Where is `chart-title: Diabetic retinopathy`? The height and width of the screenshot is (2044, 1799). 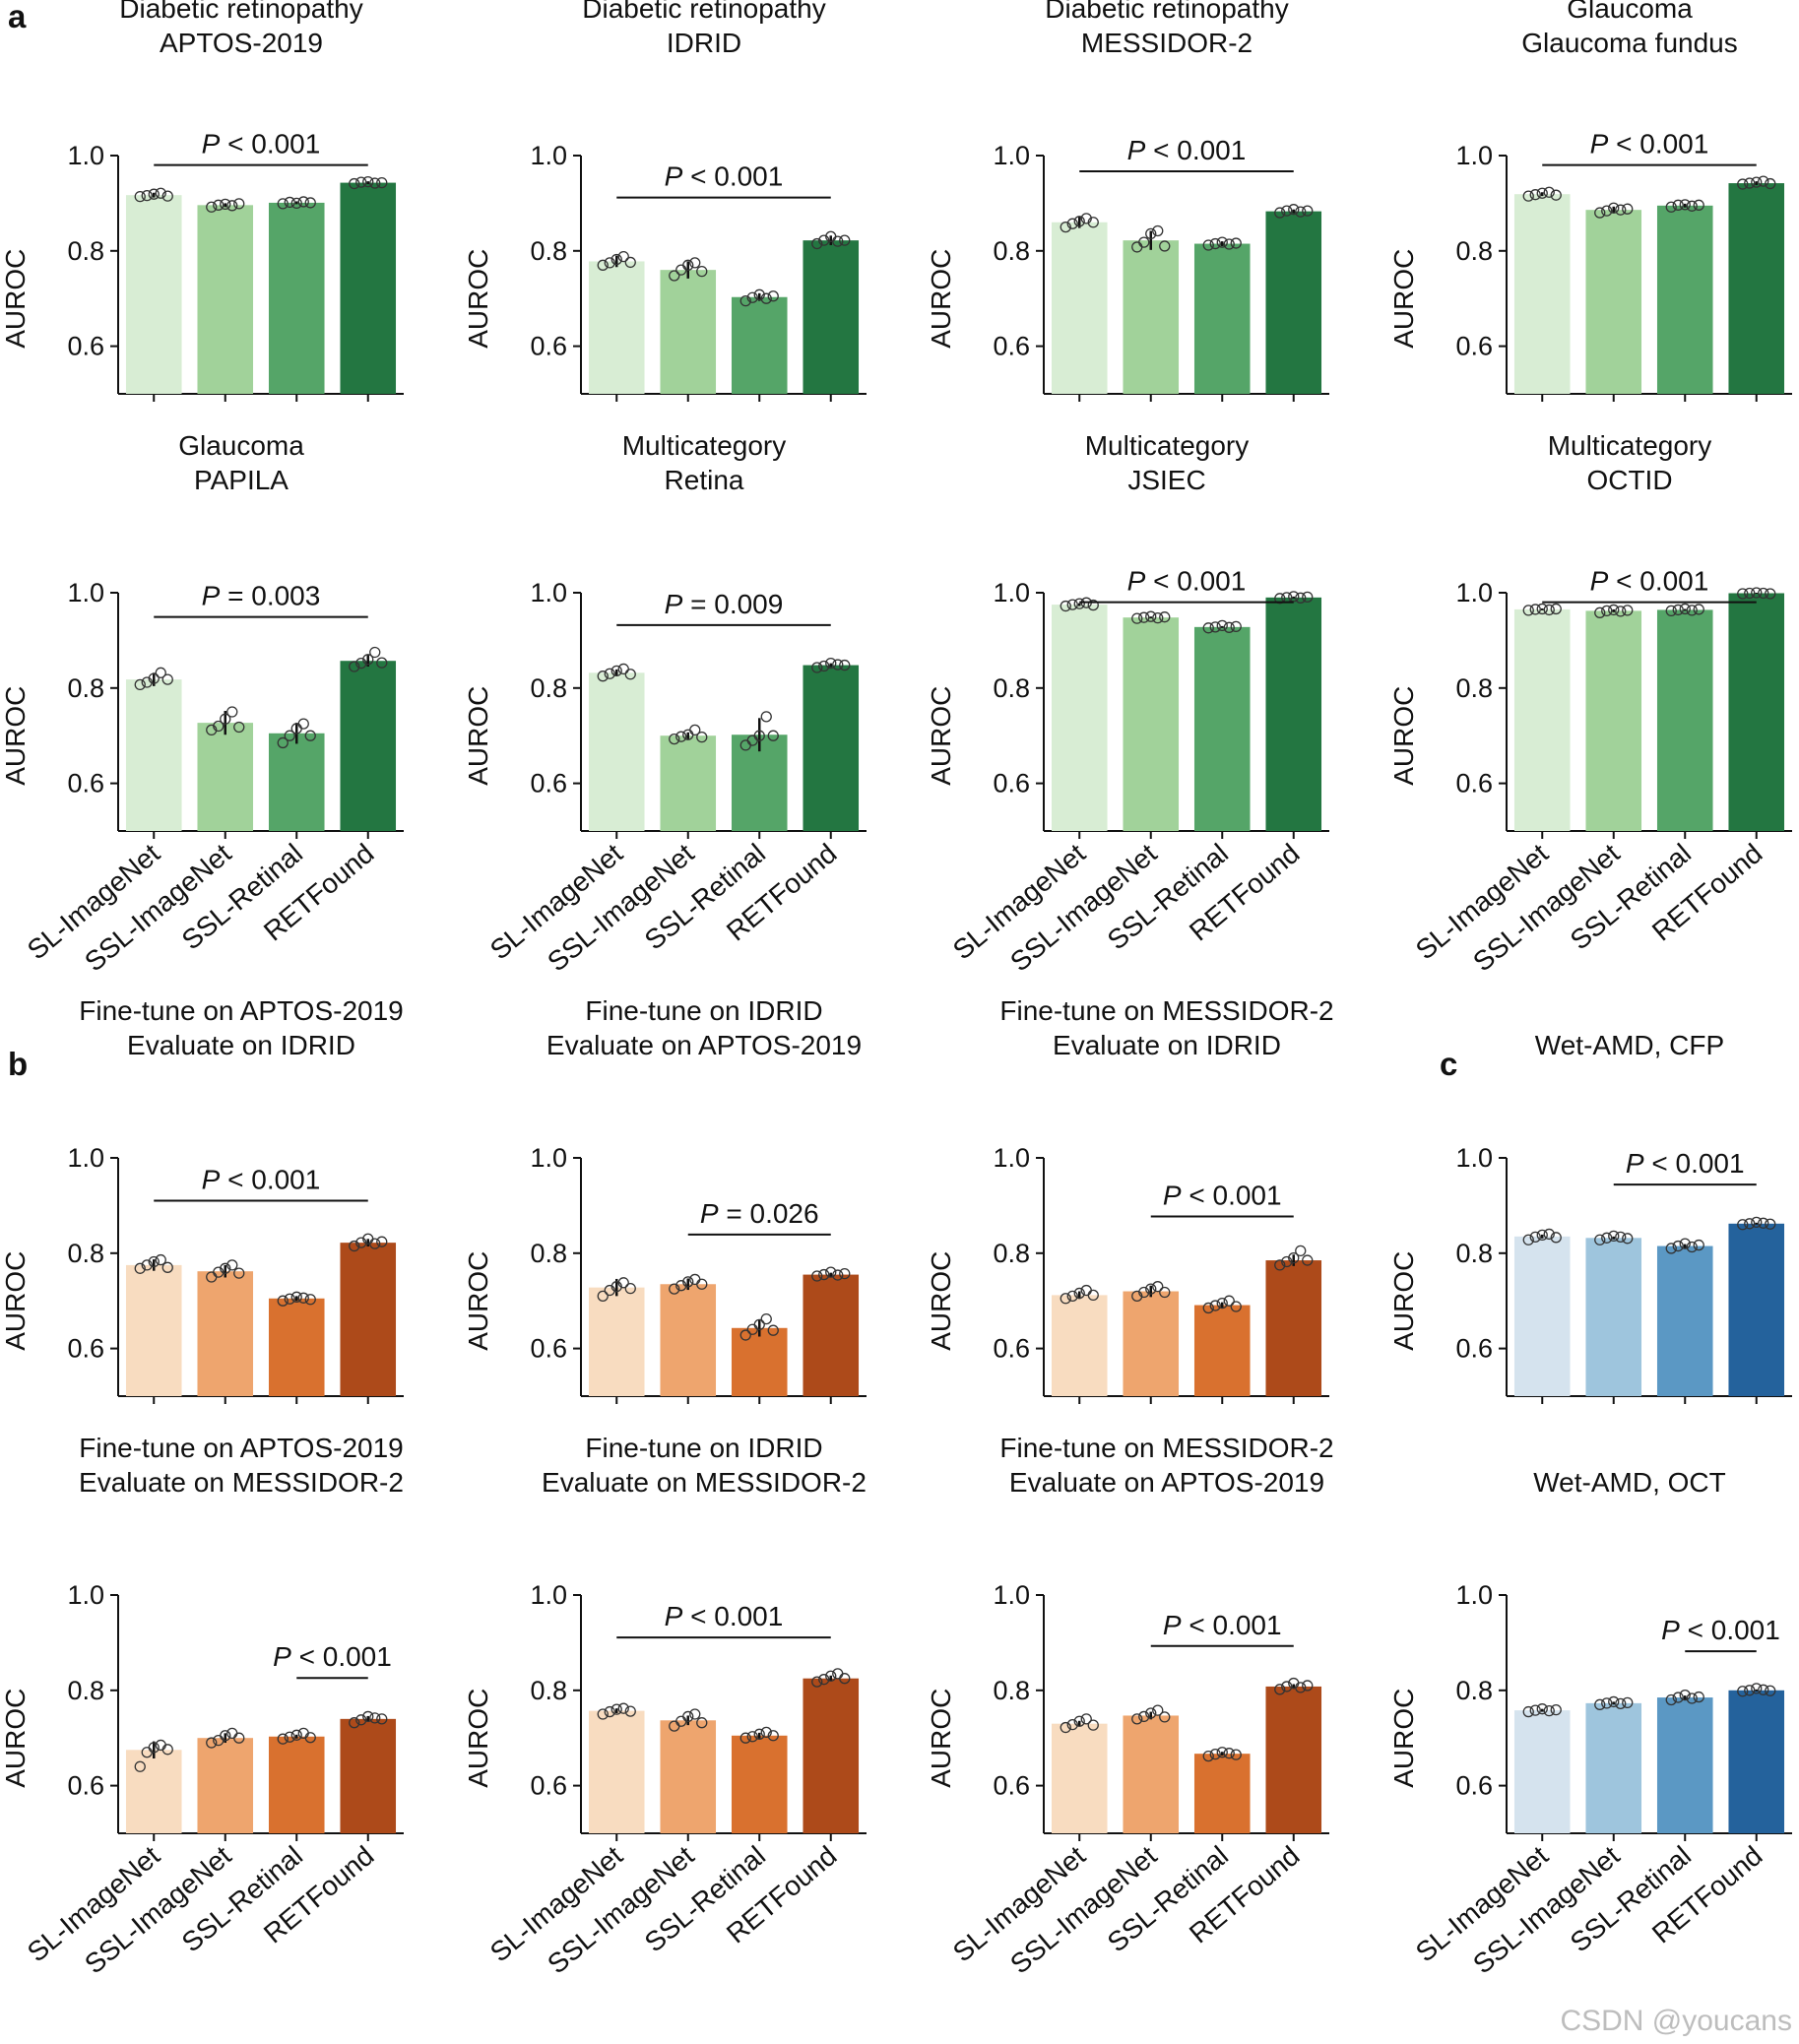 chart-title: Diabetic retinopathy is located at coordinates (240, 12).